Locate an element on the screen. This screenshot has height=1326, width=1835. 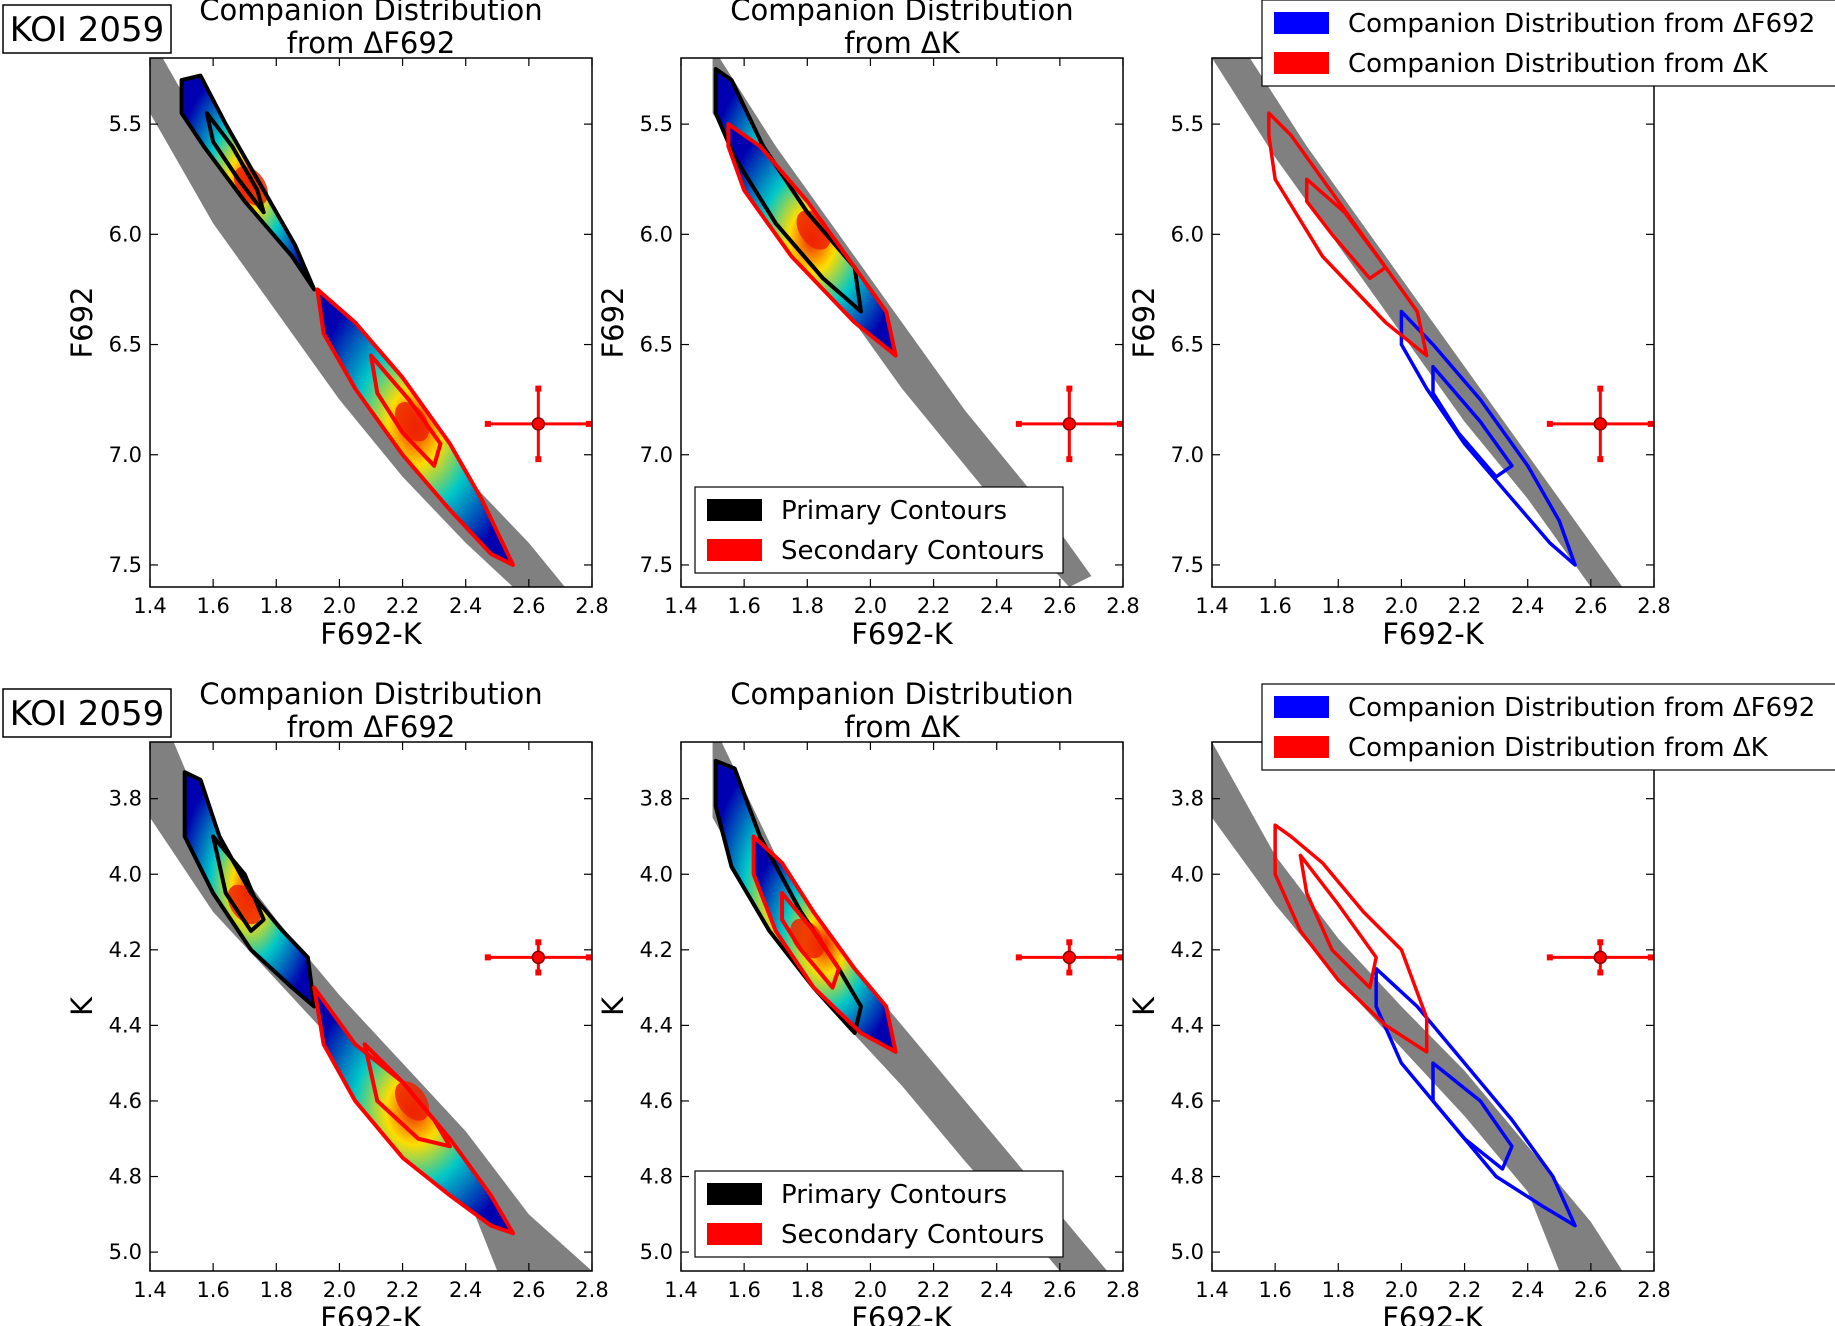
axes-frame is located at coordinates (902, 1006).